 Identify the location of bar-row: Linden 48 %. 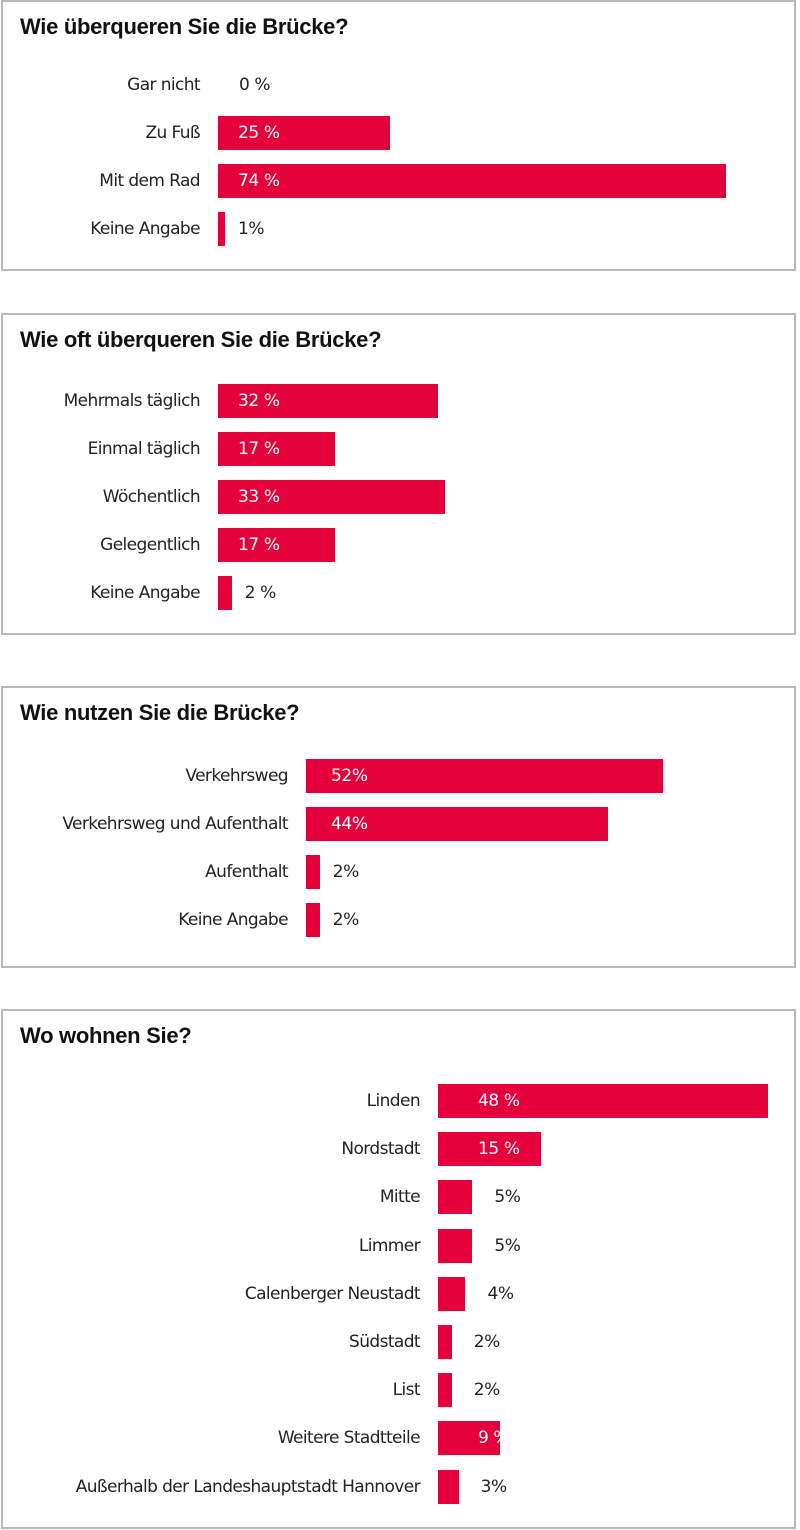
(398, 1101).